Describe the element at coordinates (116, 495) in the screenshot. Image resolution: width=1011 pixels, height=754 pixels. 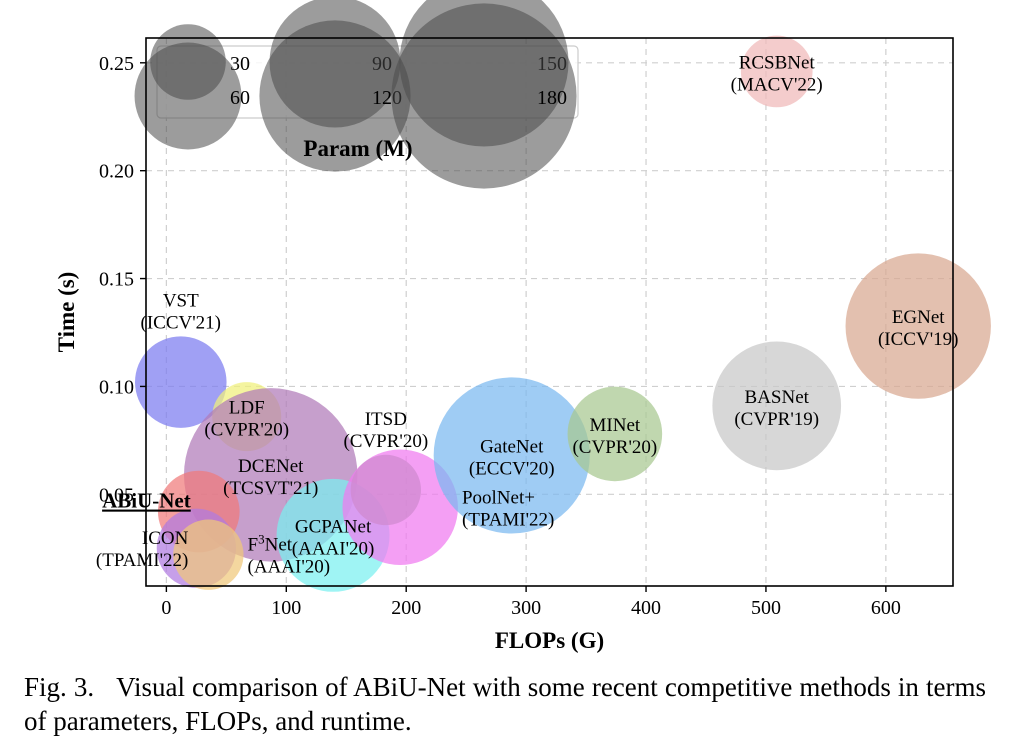
I see `y-tick-label: 0.05` at that location.